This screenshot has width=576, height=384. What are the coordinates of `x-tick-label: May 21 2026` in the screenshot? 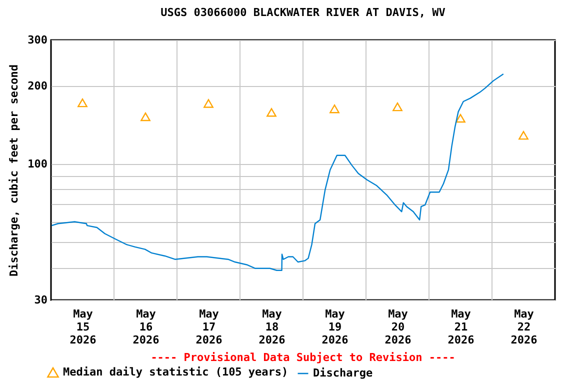 It's located at (461, 327).